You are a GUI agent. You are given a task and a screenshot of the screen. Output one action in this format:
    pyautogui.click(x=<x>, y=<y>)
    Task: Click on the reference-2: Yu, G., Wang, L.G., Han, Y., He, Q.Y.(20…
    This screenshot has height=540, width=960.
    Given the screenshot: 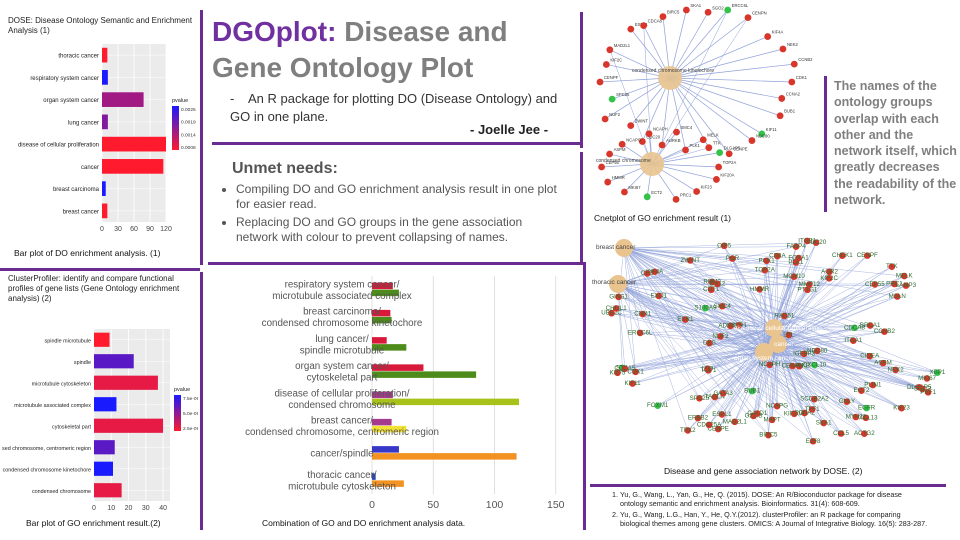 What is the action you would take?
    pyautogui.click(x=774, y=519)
    